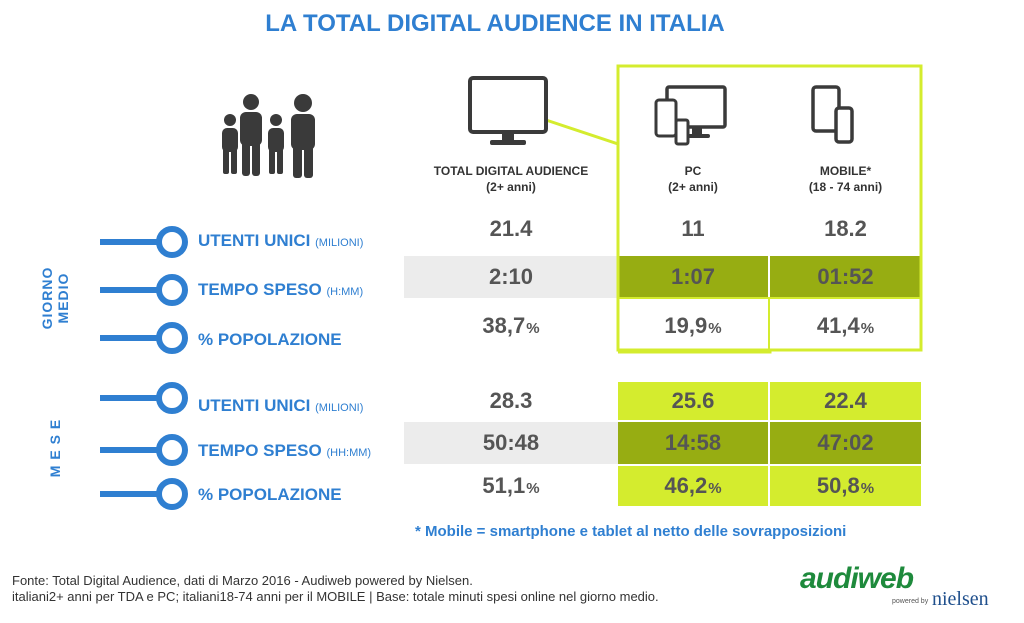 This screenshot has width=1024, height=623. What do you see at coordinates (511, 485) in the screenshot?
I see `cell-tda-pop-mese: 51,1%` at bounding box center [511, 485].